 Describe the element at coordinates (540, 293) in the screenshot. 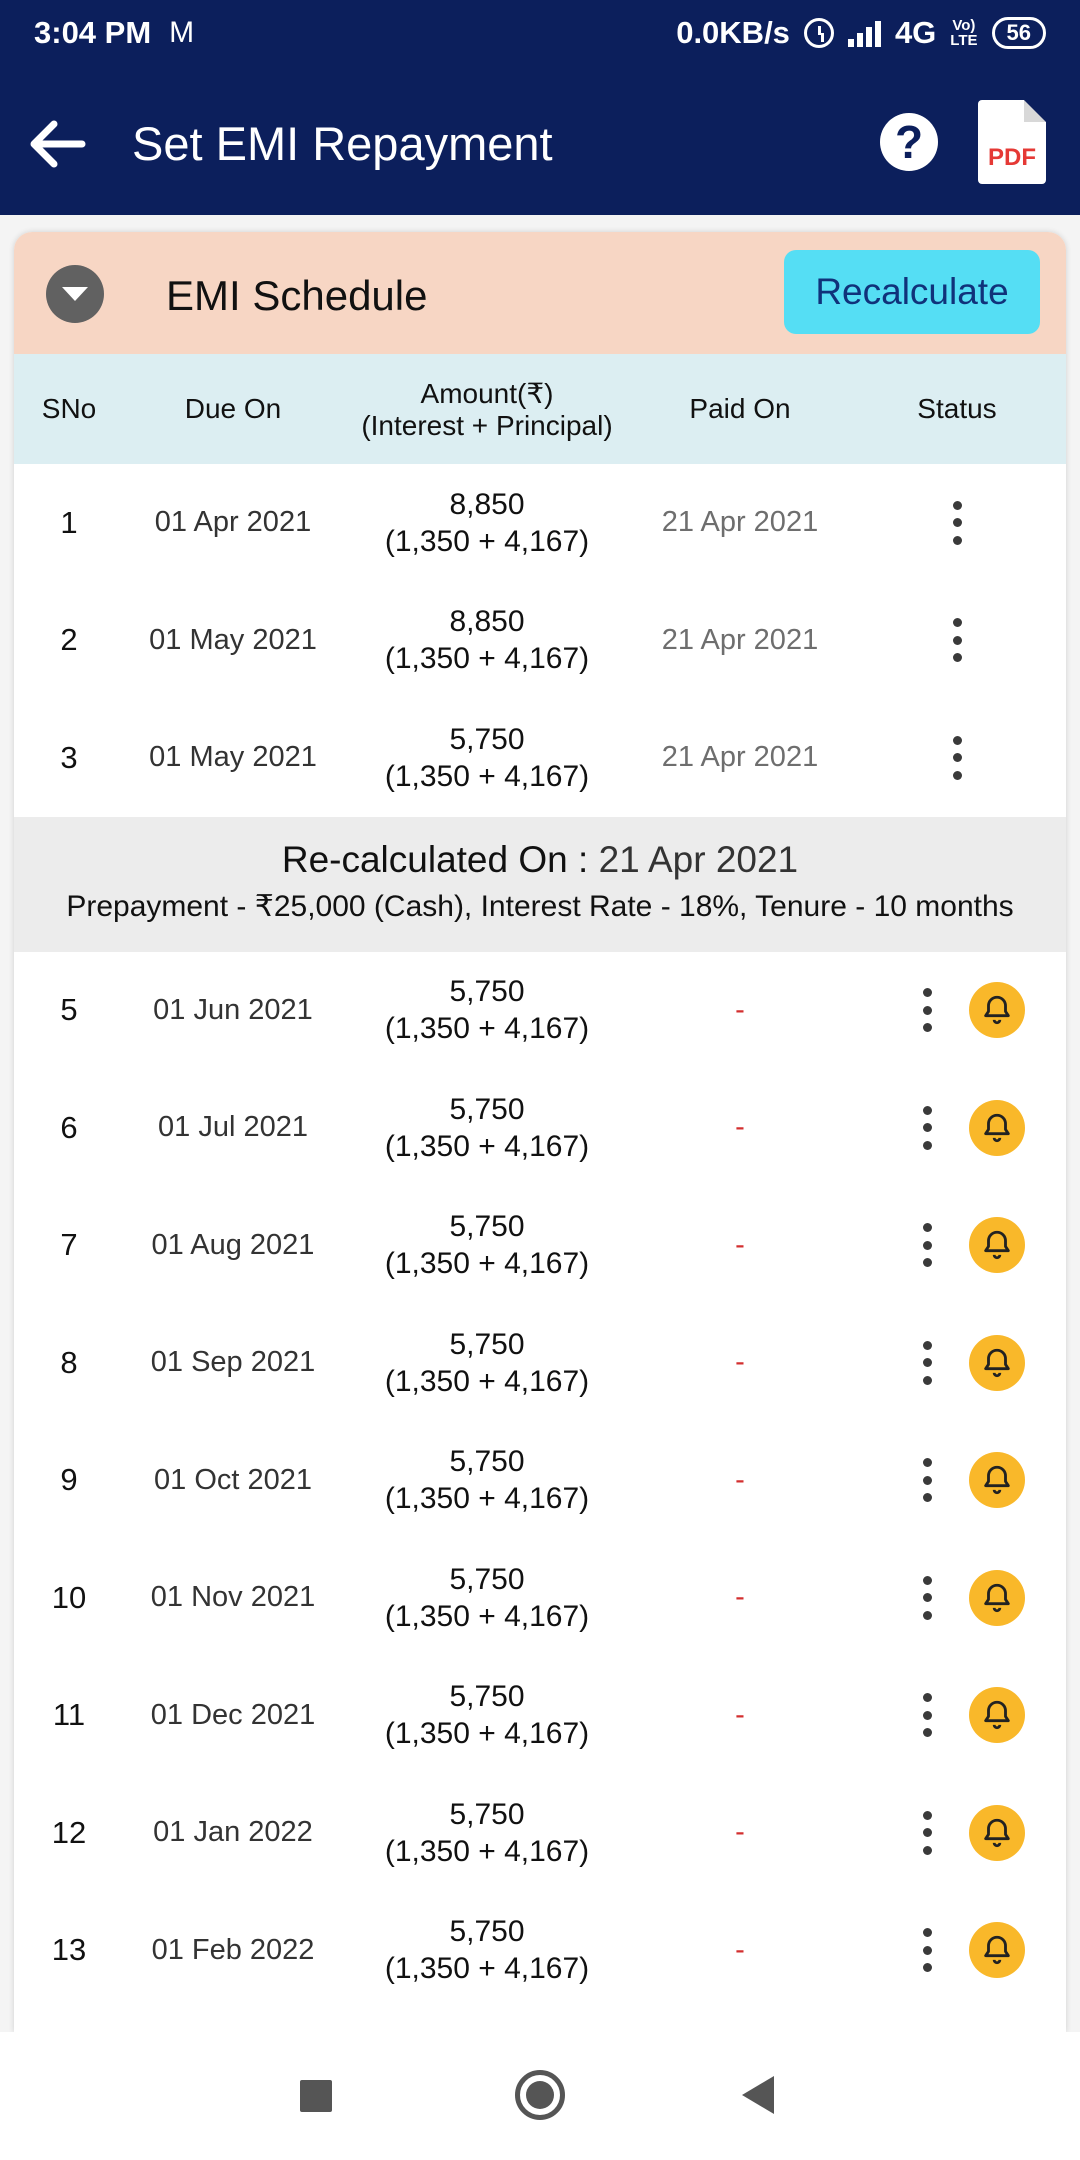

I see `schedule-header: EMI Schedule Recalculate` at that location.